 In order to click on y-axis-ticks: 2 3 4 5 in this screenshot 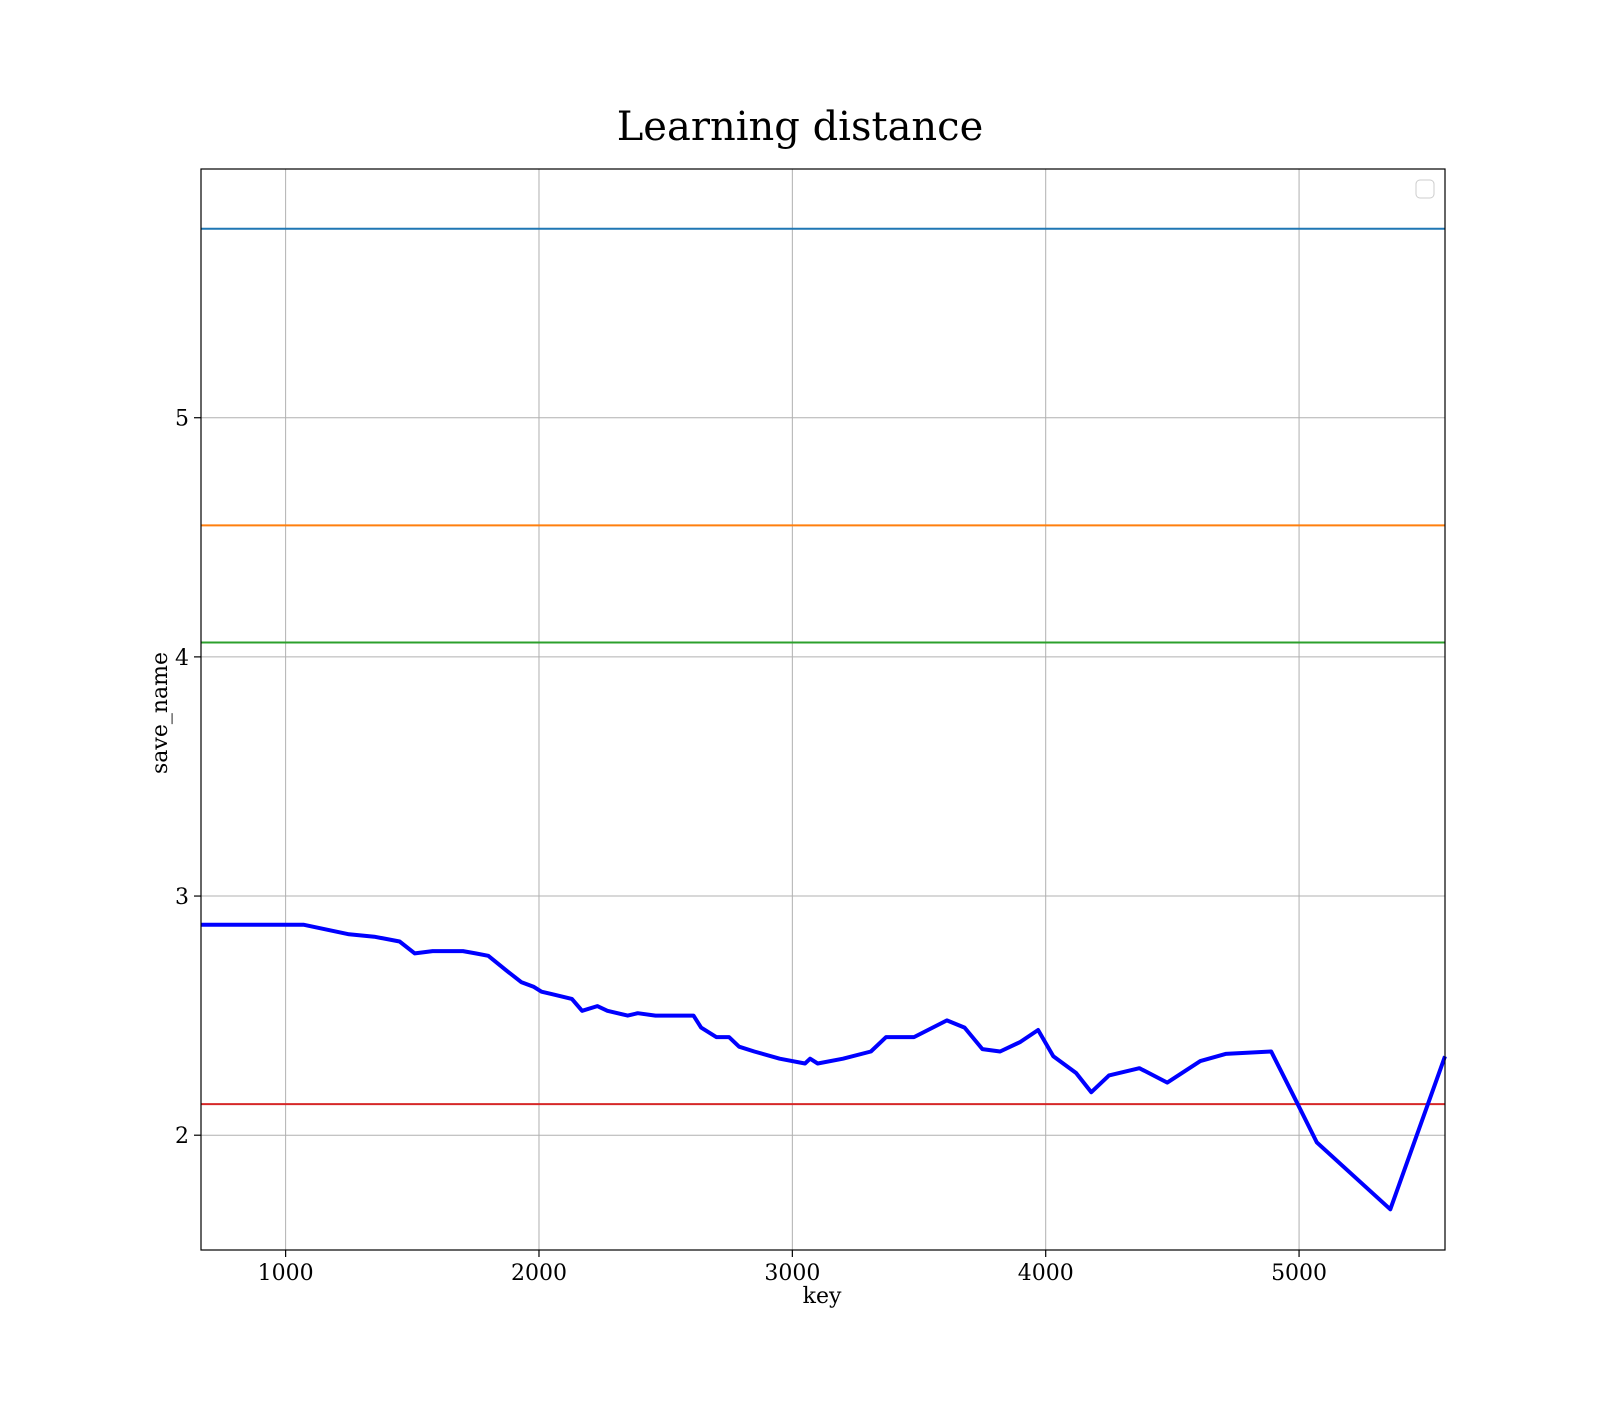, I will do `click(188, 778)`.